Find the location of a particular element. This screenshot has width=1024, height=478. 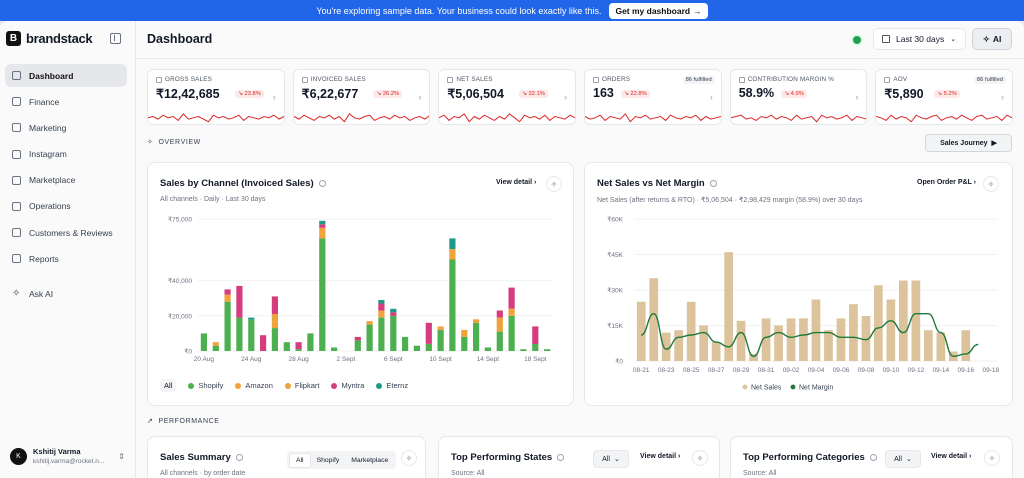

sidebar-item-operations: Operations is located at coordinates (66, 206).